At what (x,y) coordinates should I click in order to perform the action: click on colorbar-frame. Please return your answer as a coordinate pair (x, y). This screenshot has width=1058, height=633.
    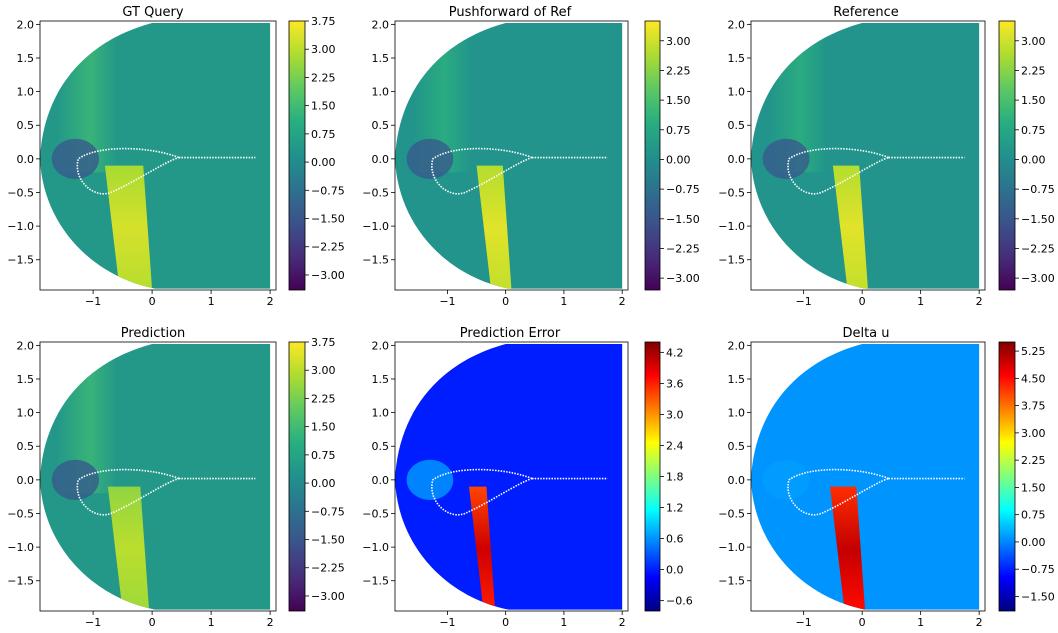
    Looking at the image, I should click on (1007, 476).